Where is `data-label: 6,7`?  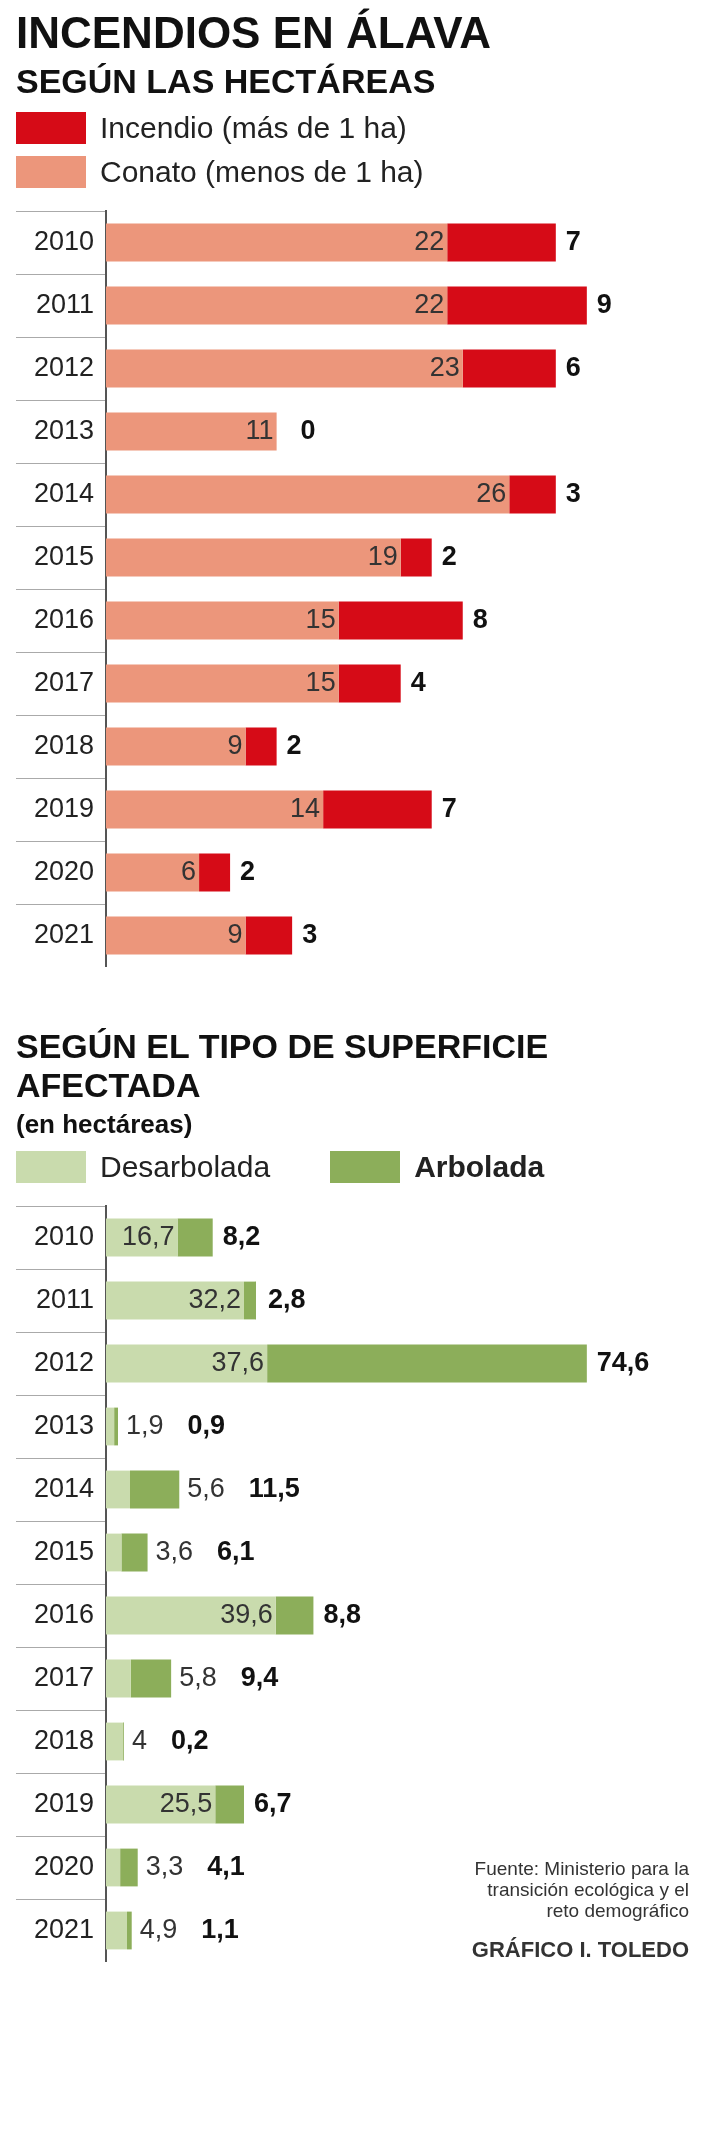
data-label: 6,7 is located at coordinates (272, 1802).